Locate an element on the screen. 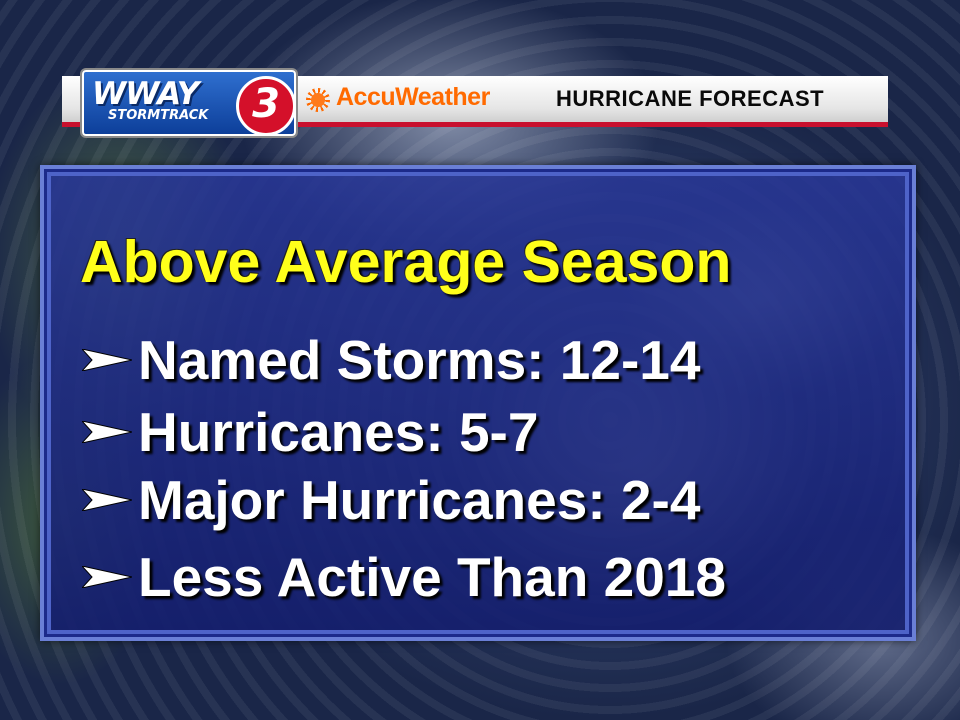  list-item: Less Active Than 2018 is located at coordinates (404, 580).